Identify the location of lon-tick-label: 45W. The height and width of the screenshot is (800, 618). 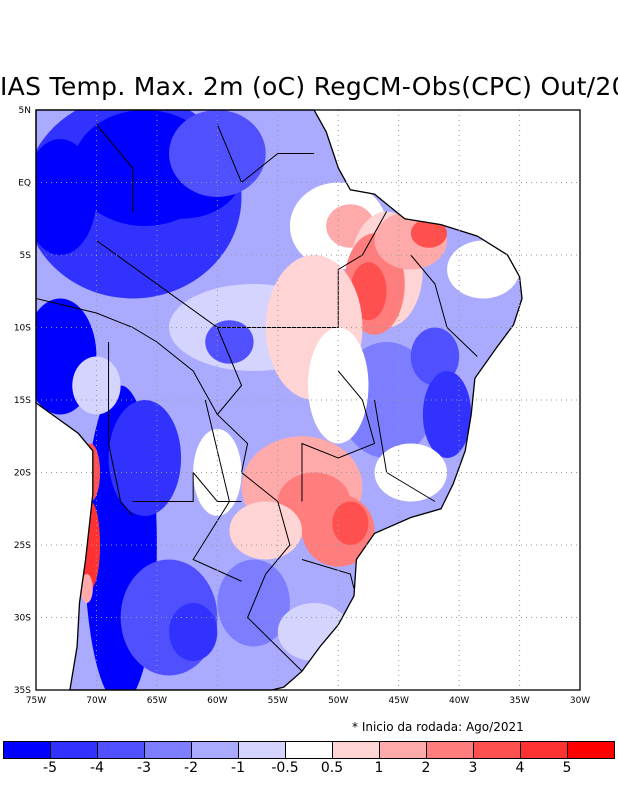
(399, 701).